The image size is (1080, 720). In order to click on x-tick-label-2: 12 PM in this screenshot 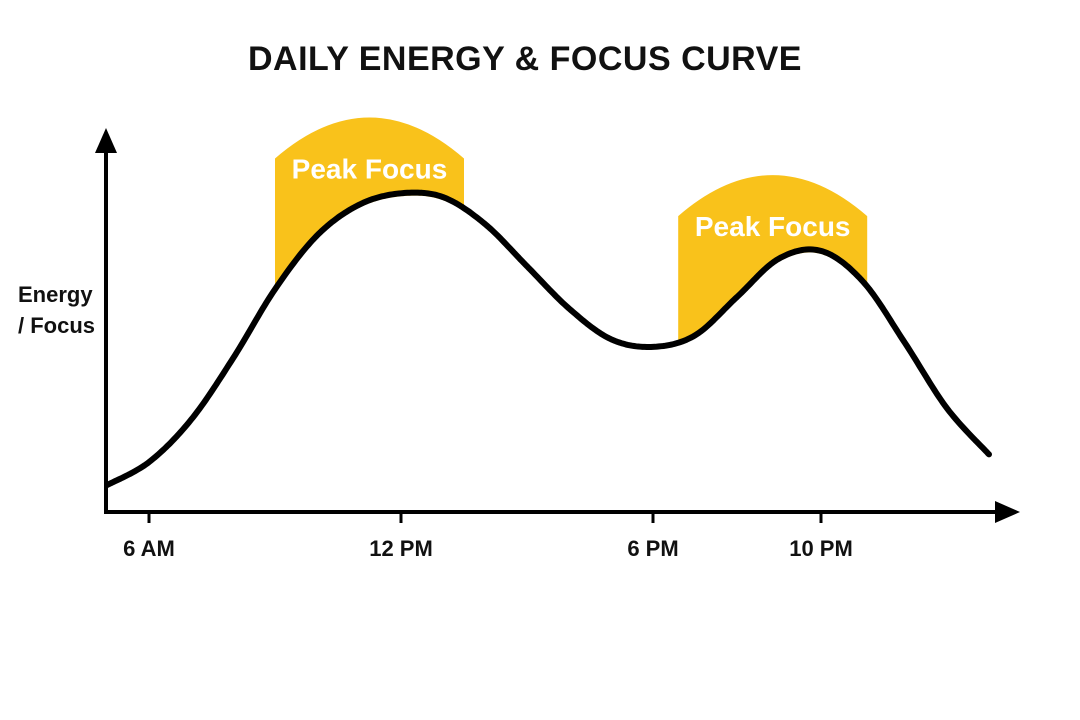, I will do `click(401, 548)`.